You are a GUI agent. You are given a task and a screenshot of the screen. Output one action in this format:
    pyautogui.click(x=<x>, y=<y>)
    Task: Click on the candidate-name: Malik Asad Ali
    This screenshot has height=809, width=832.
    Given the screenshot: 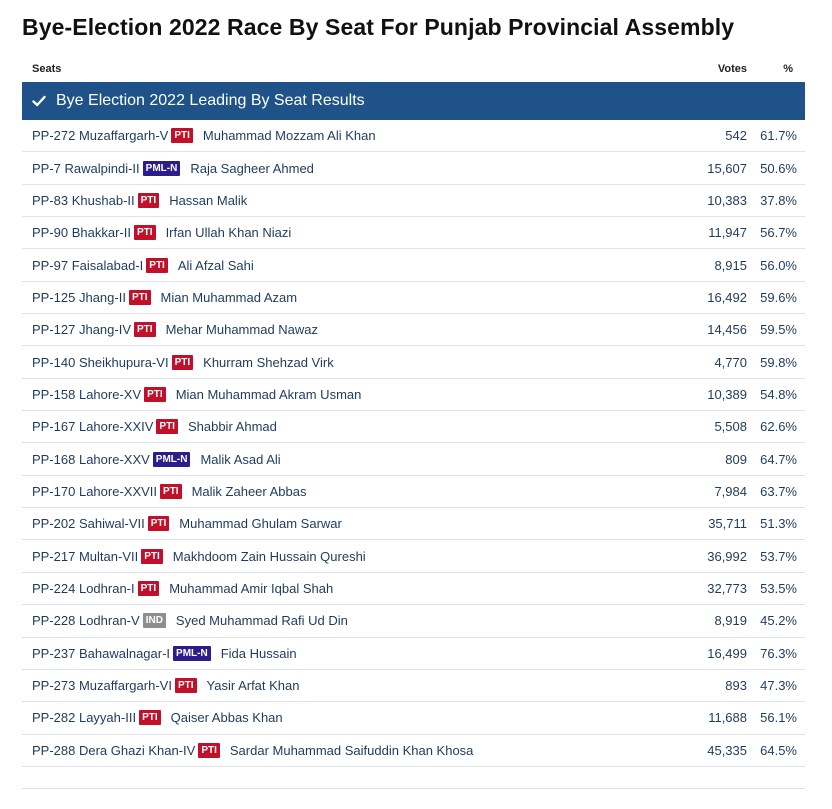 What is the action you would take?
    pyautogui.click(x=240, y=459)
    